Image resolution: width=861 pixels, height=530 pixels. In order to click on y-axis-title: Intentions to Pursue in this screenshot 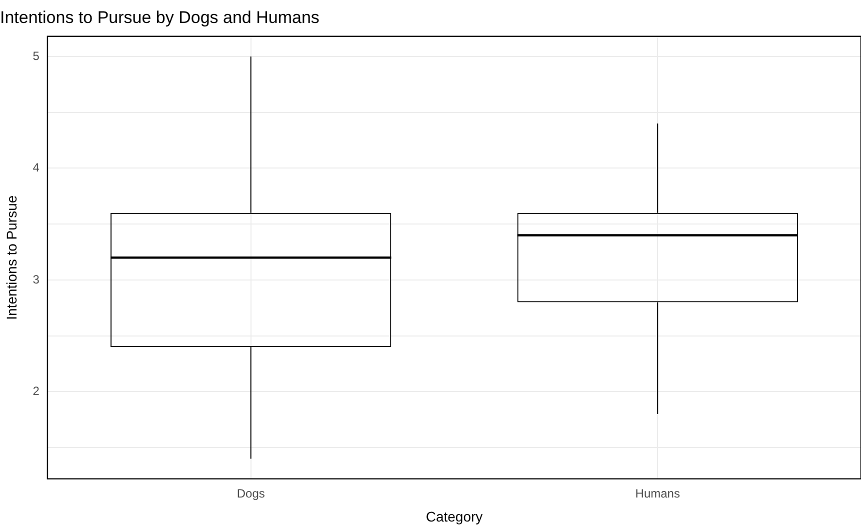, I will do `click(11, 257)`.